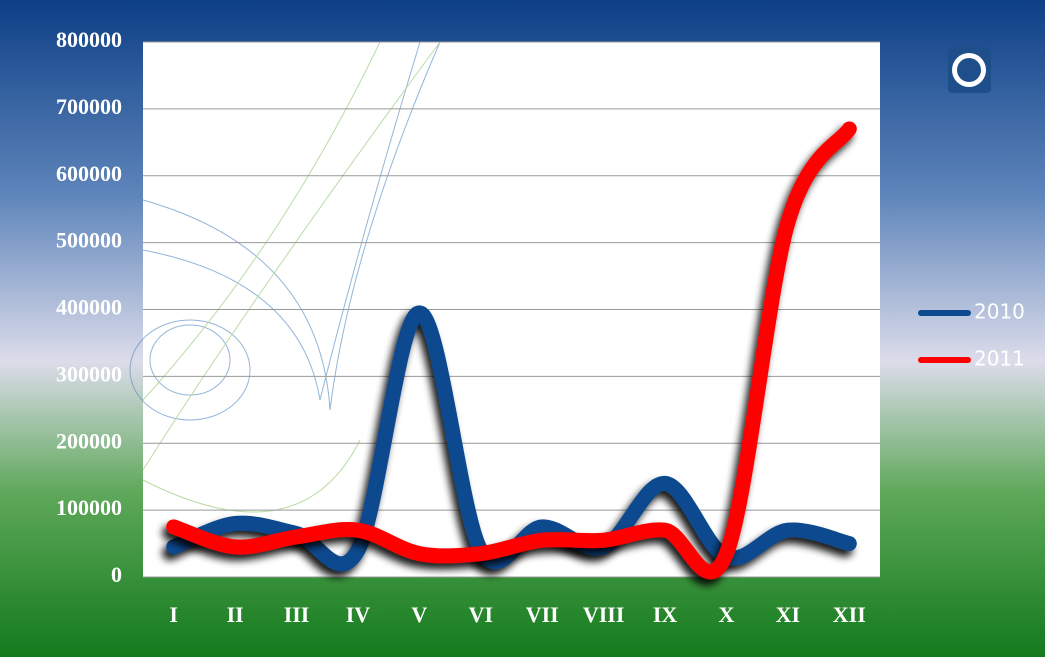 This screenshot has height=662, width=1045. I want to click on y-tick-label: 0, so click(116, 574).